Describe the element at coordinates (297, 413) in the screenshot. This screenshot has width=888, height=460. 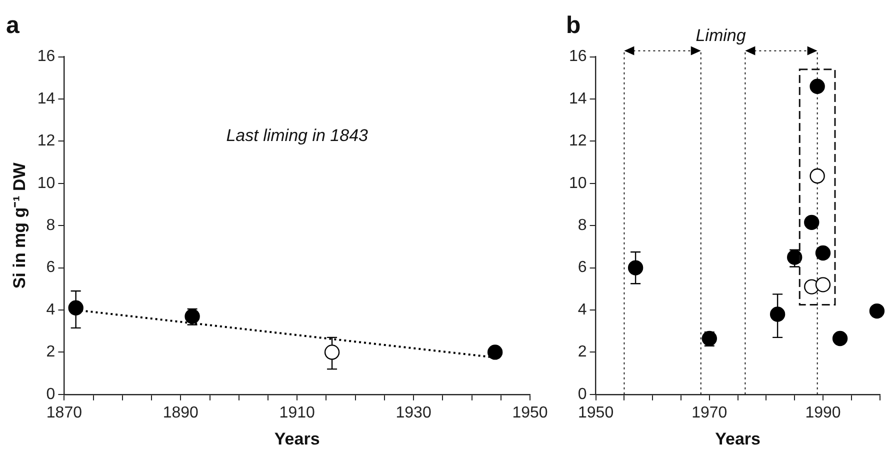
I see `x-tick-label: 1910` at that location.